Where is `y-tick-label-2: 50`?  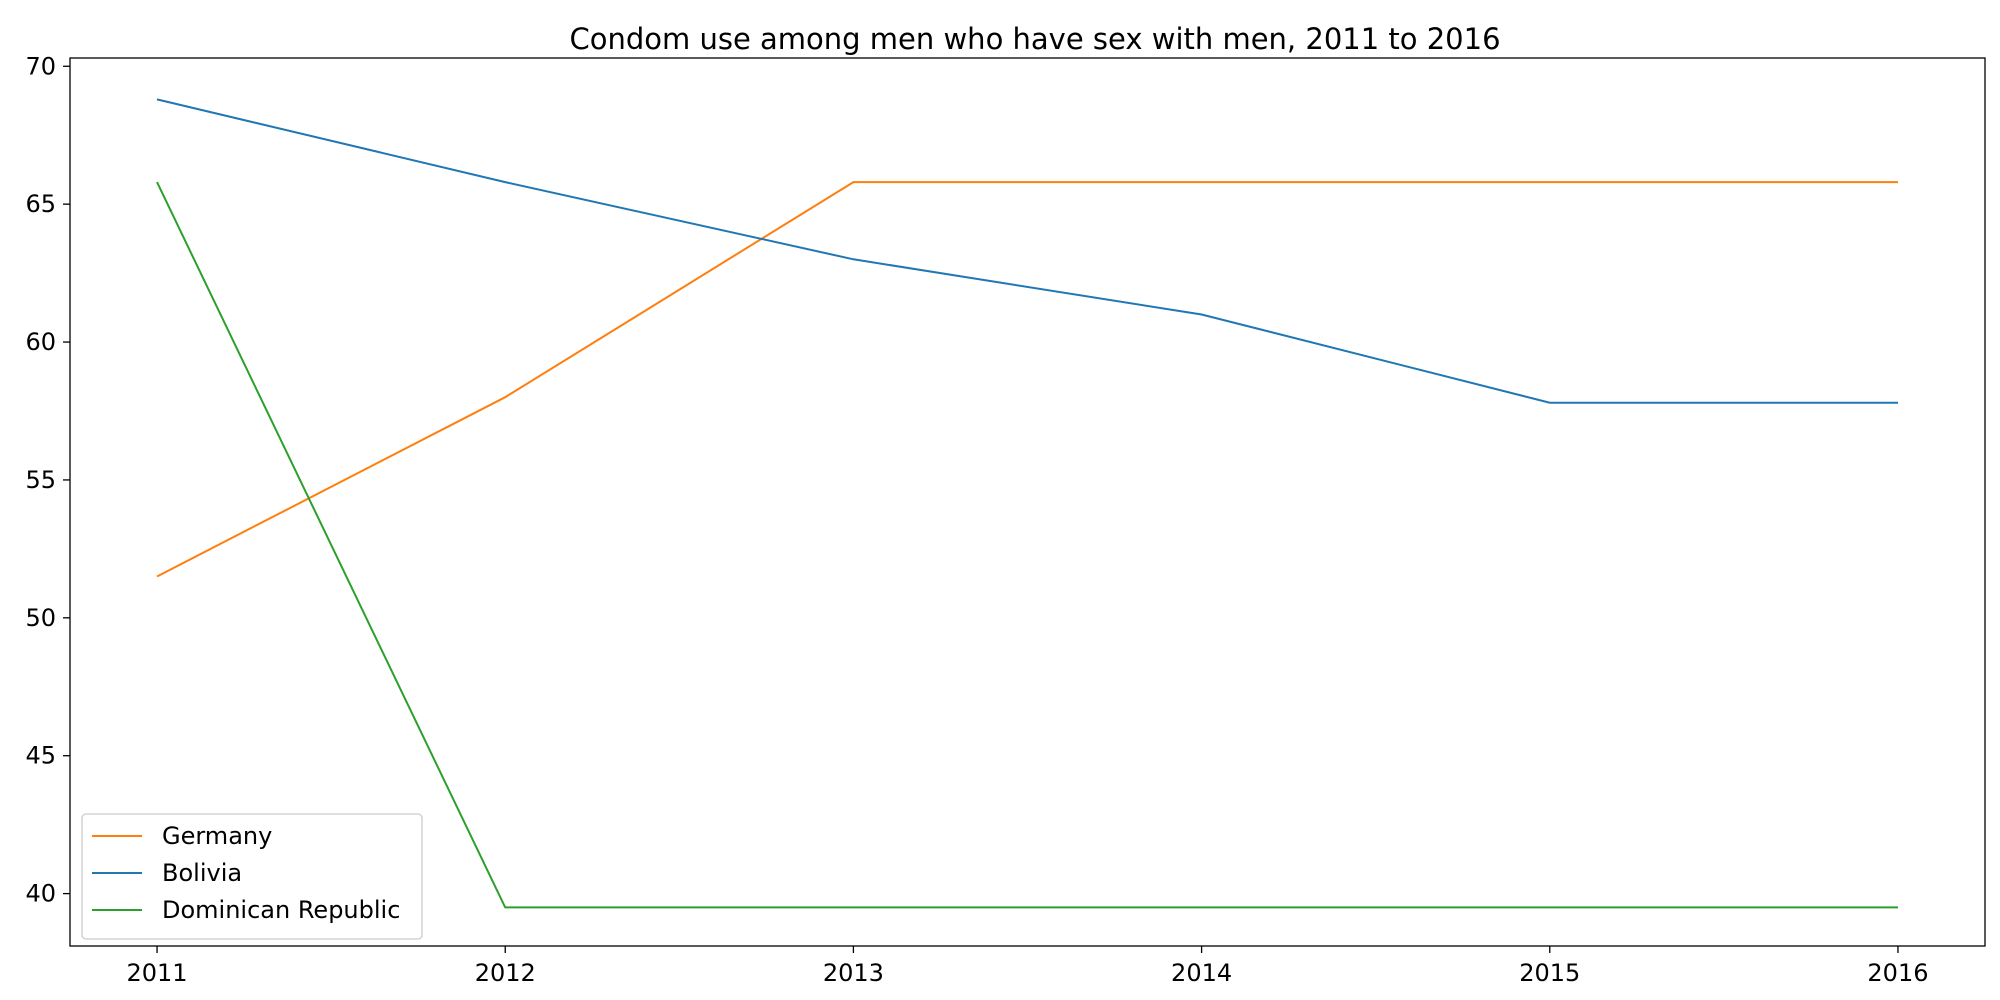 y-tick-label-2: 50 is located at coordinates (40, 618).